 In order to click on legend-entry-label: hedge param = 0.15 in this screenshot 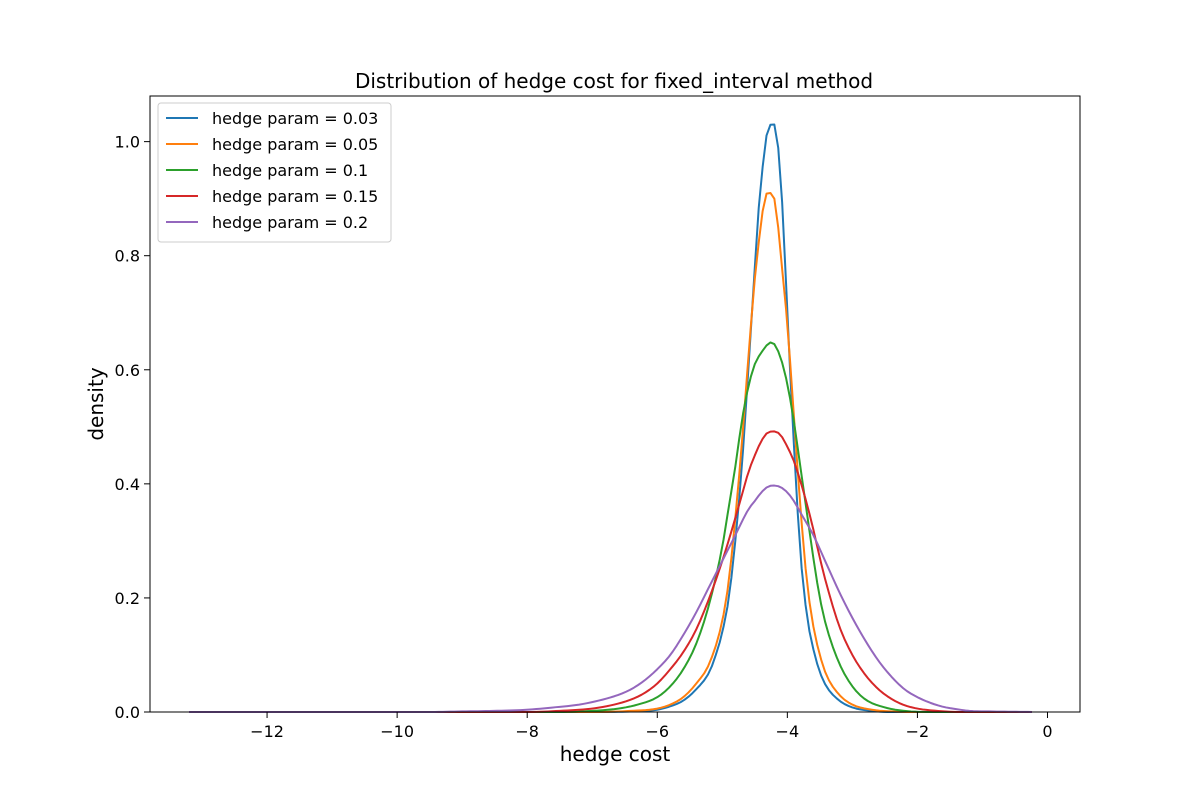, I will do `click(295, 196)`.